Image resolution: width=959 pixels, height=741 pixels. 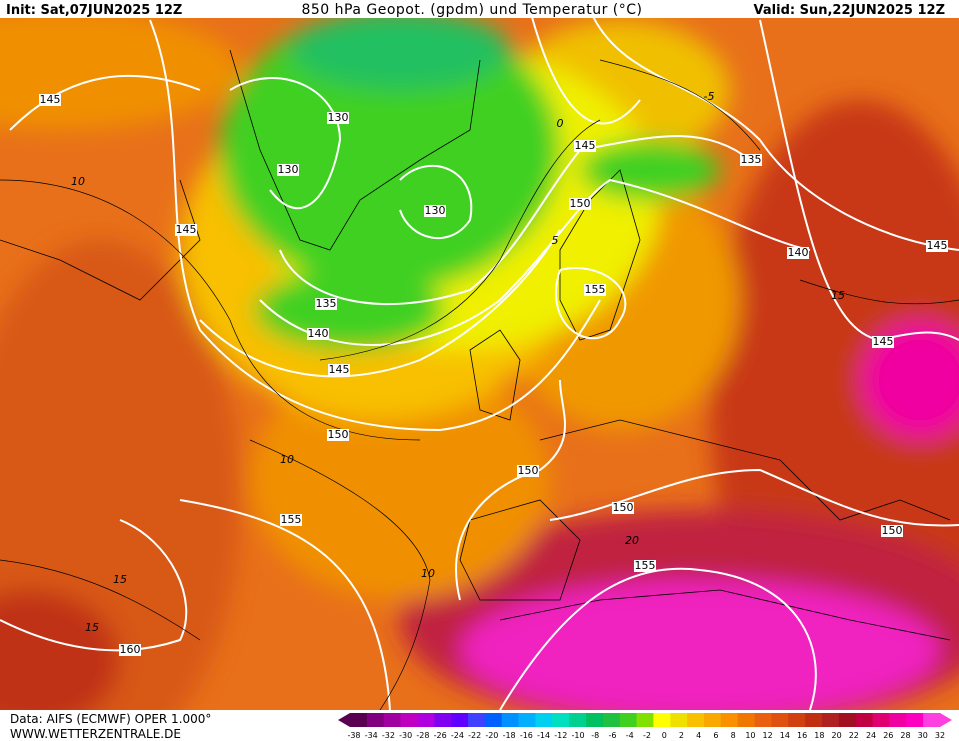 What do you see at coordinates (555, 240) in the screenshot?
I see `temperature-label: 5` at bounding box center [555, 240].